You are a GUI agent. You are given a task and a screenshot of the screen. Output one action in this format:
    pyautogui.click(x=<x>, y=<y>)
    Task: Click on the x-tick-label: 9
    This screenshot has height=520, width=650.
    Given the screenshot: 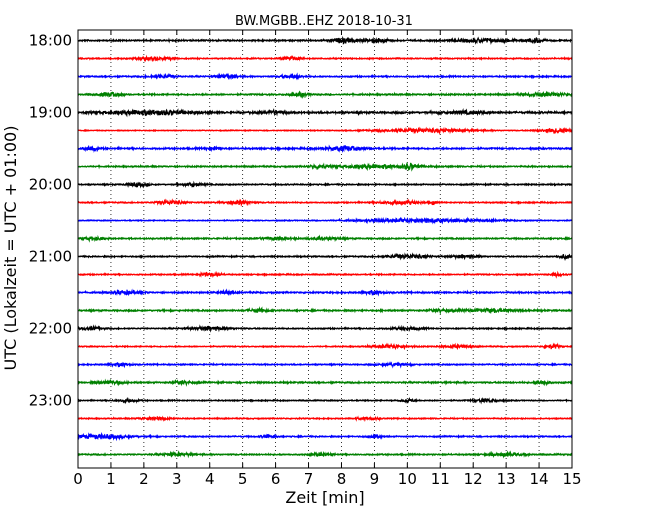 What is the action you would take?
    pyautogui.click(x=375, y=479)
    